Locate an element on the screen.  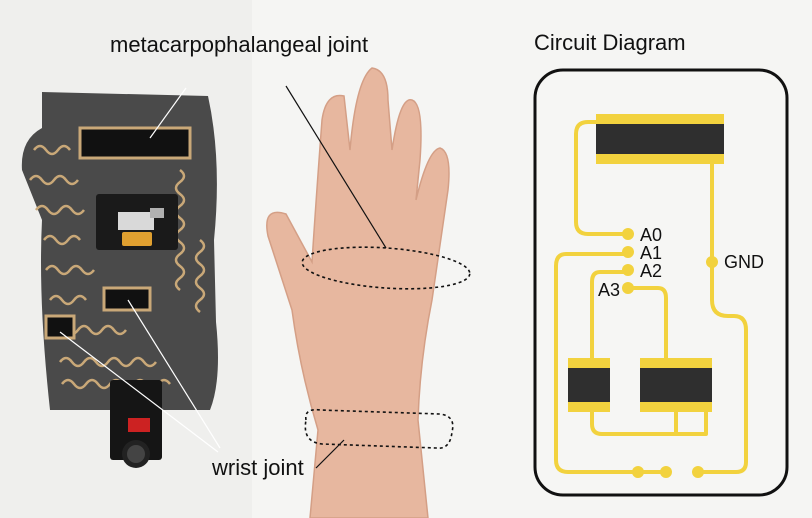
mcp-joint-region is located at coordinates (386, 268).